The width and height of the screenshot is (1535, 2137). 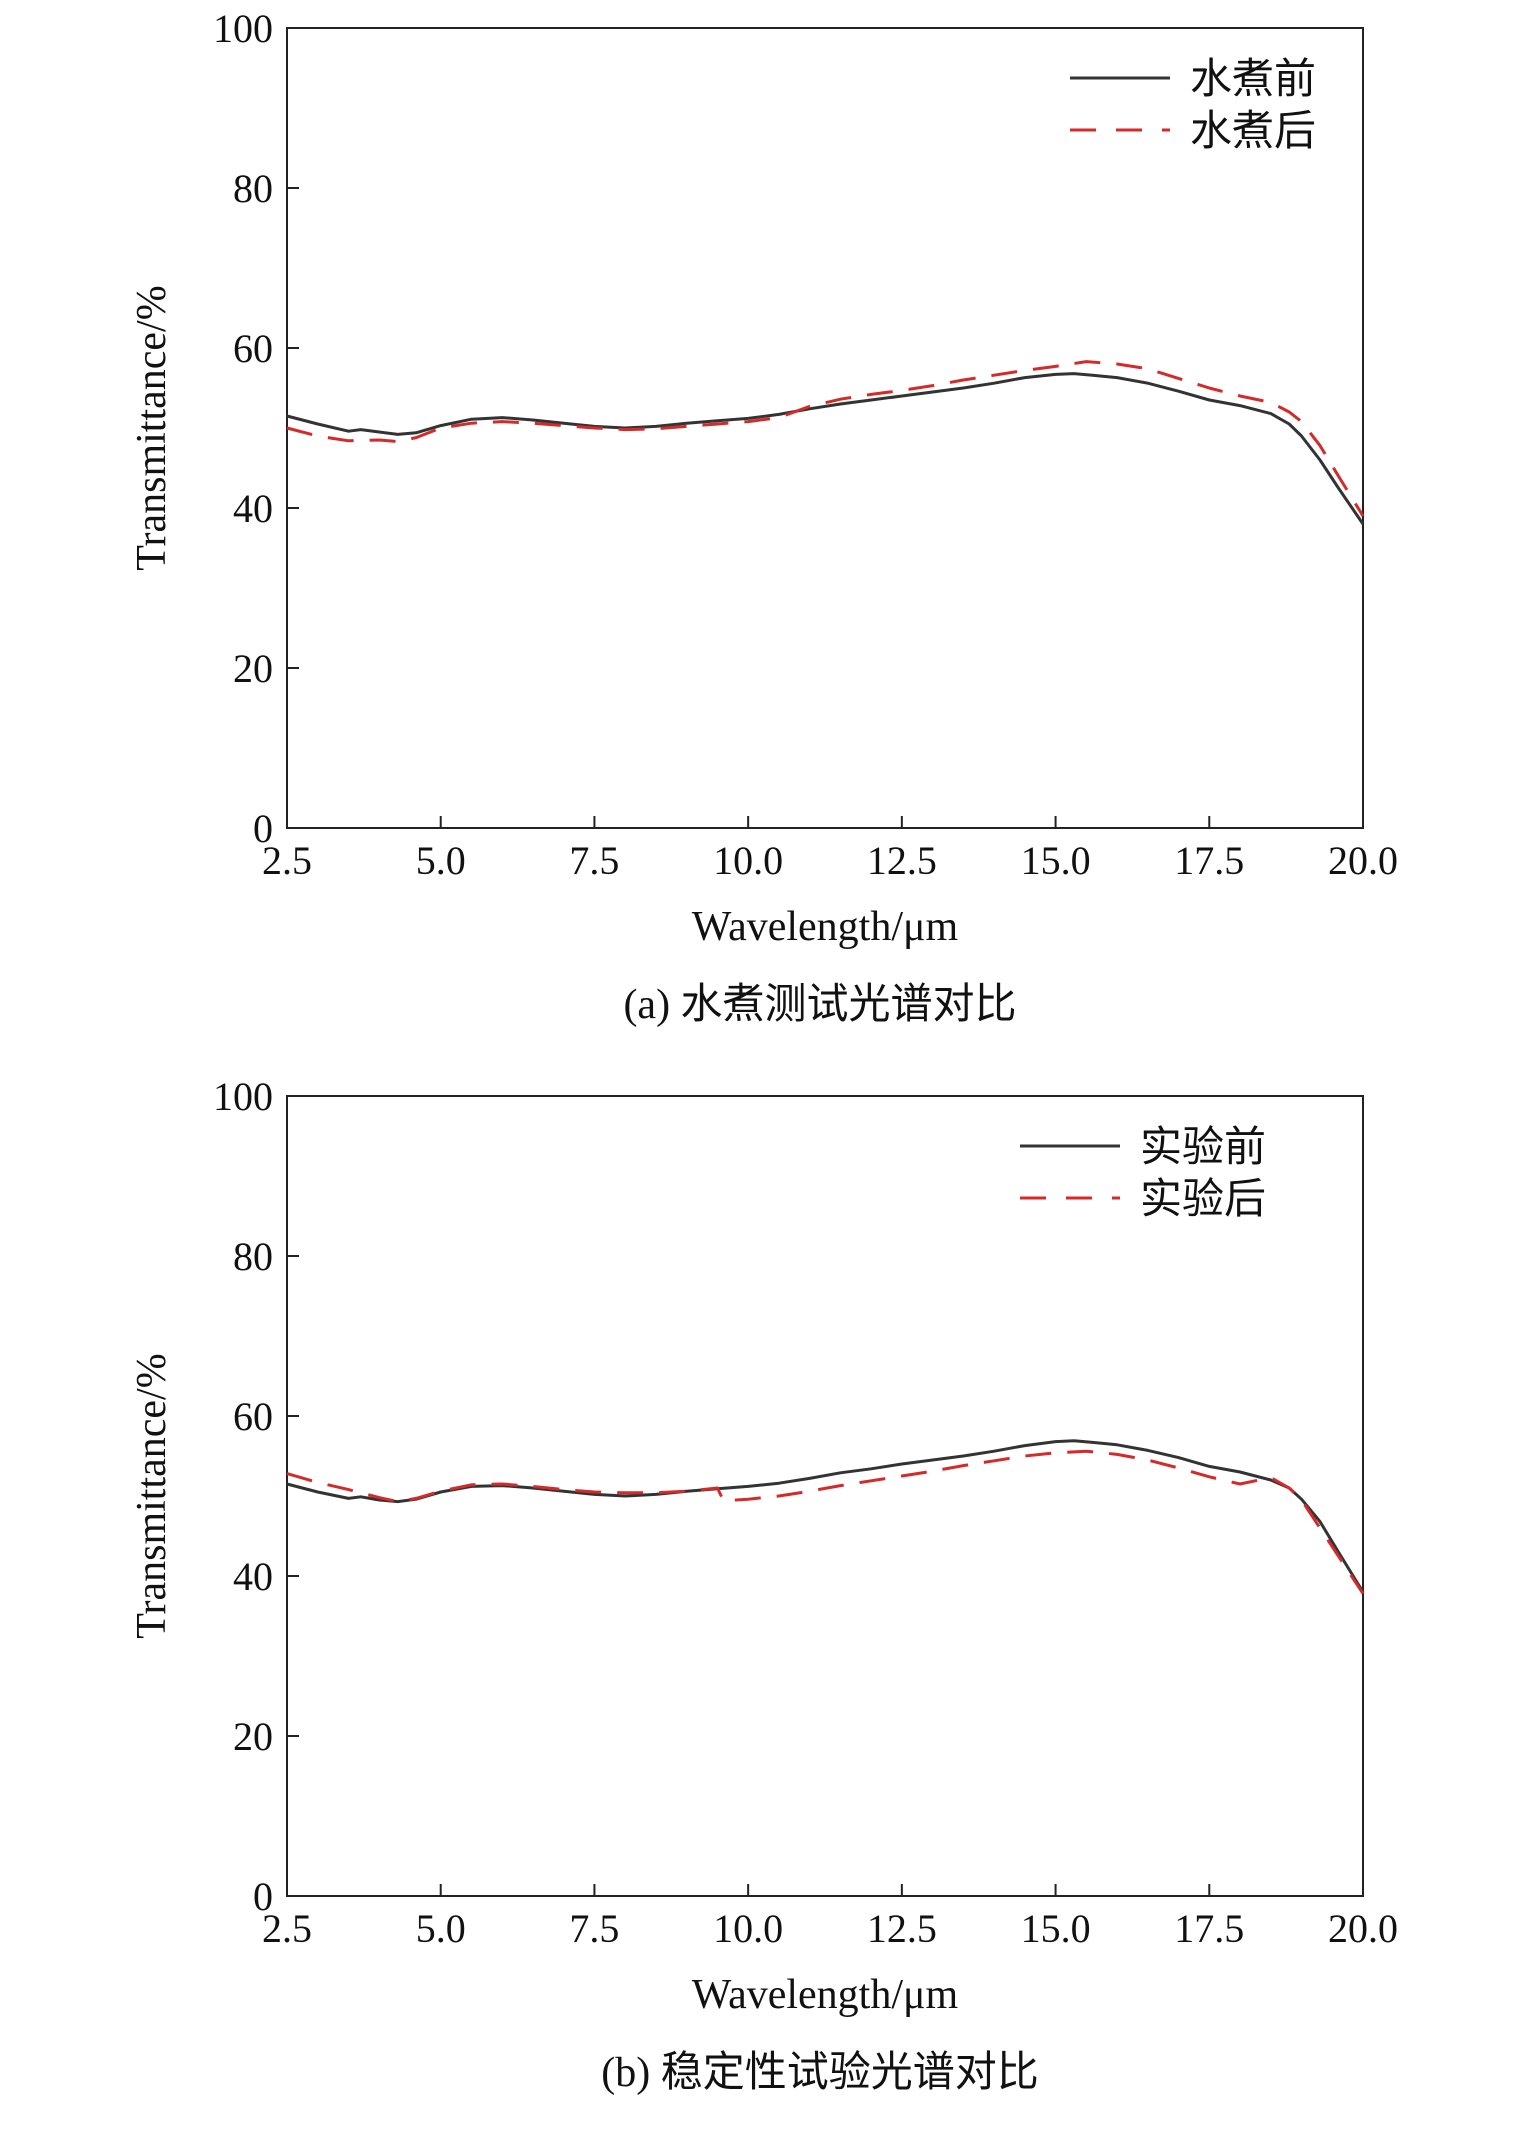 I want to click on chart-1-series-1-line, so click(x=825, y=1516).